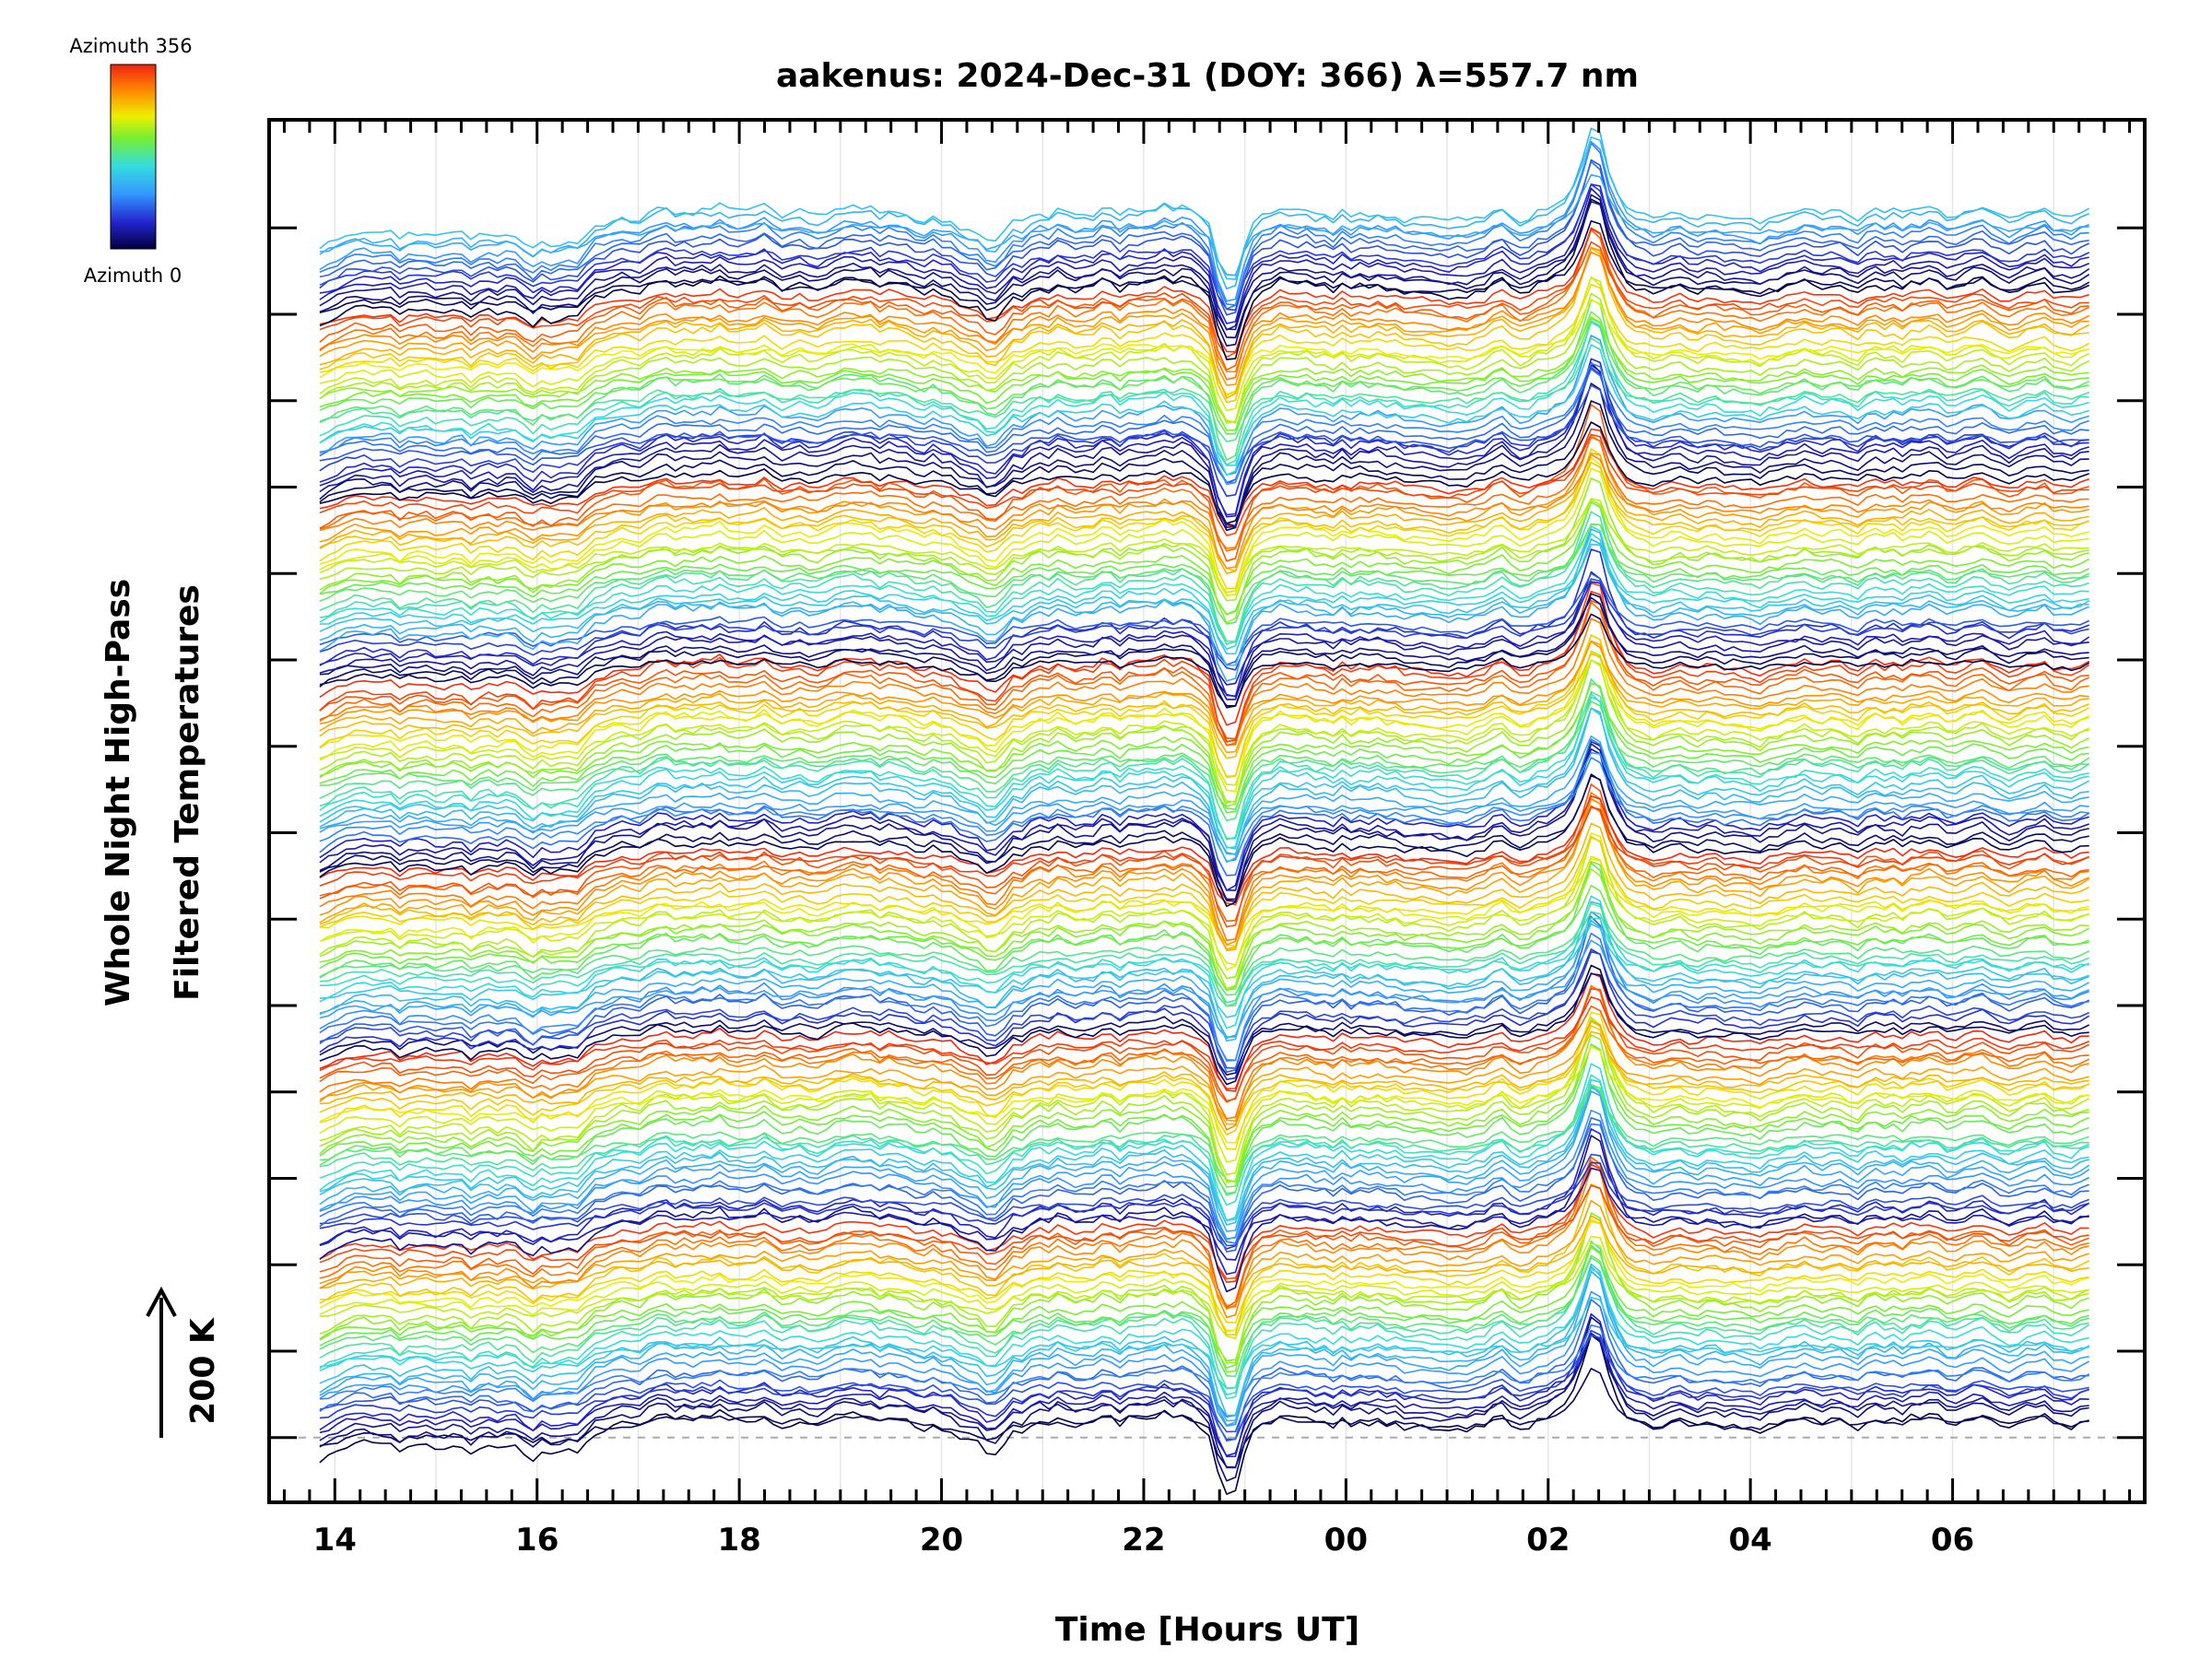 This screenshot has width=2212, height=1659. What do you see at coordinates (941, 1540) in the screenshot?
I see `x-tick-label: 20` at bounding box center [941, 1540].